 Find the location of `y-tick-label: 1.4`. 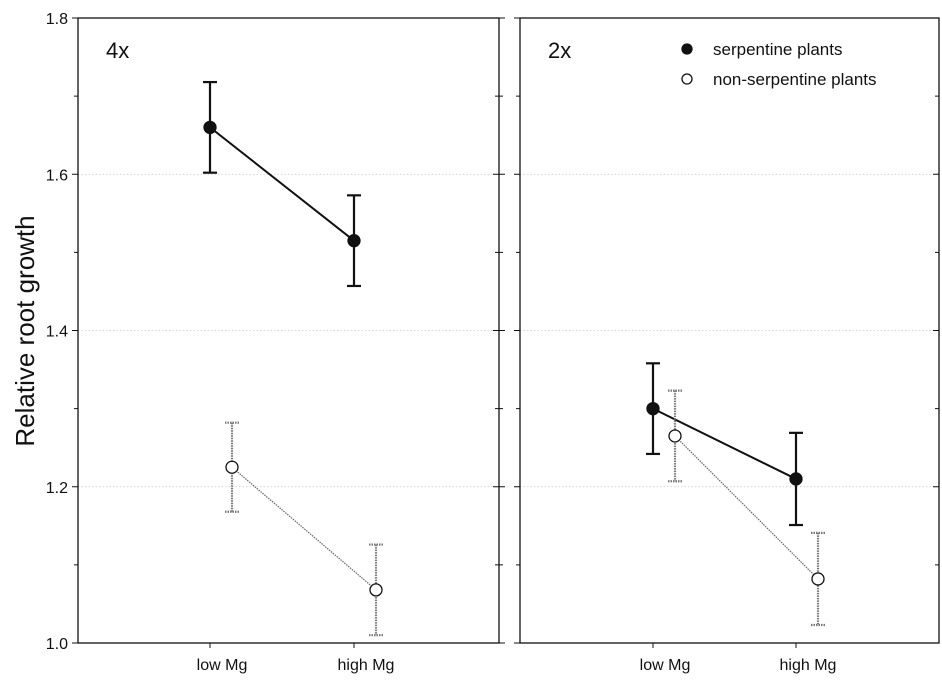

y-tick-label: 1.4 is located at coordinates (57, 332).